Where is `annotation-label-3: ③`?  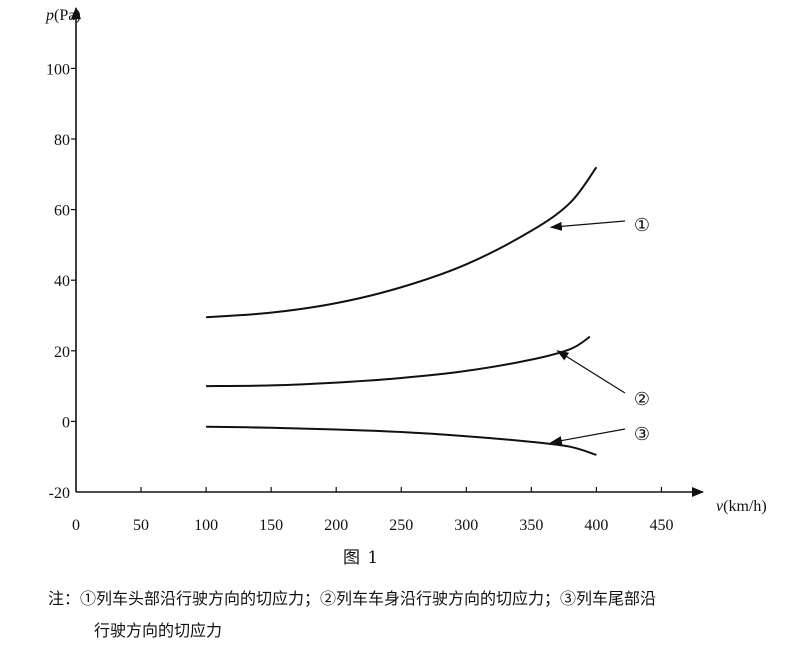
annotation-label-3: ③ is located at coordinates (642, 434).